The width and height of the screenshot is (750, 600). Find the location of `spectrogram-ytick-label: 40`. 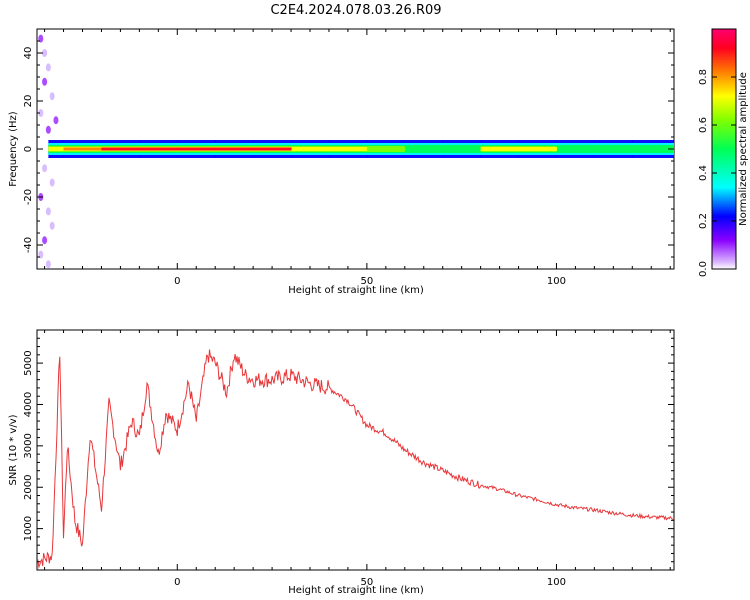

spectrogram-ytick-label: 40 is located at coordinates (28, 53).